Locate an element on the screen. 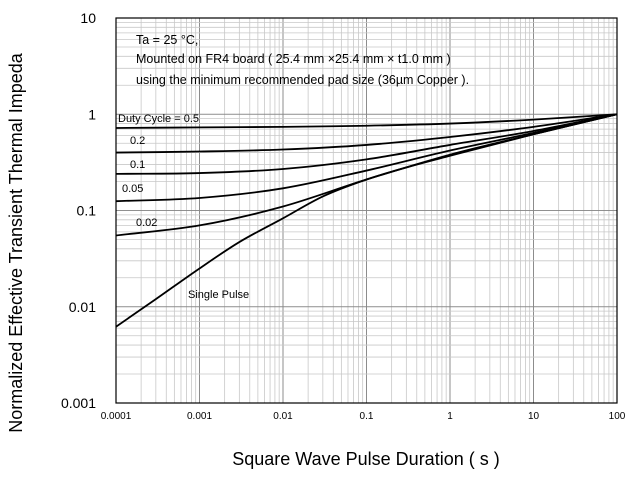  series-label-1: 0.2 is located at coordinates (137, 141).